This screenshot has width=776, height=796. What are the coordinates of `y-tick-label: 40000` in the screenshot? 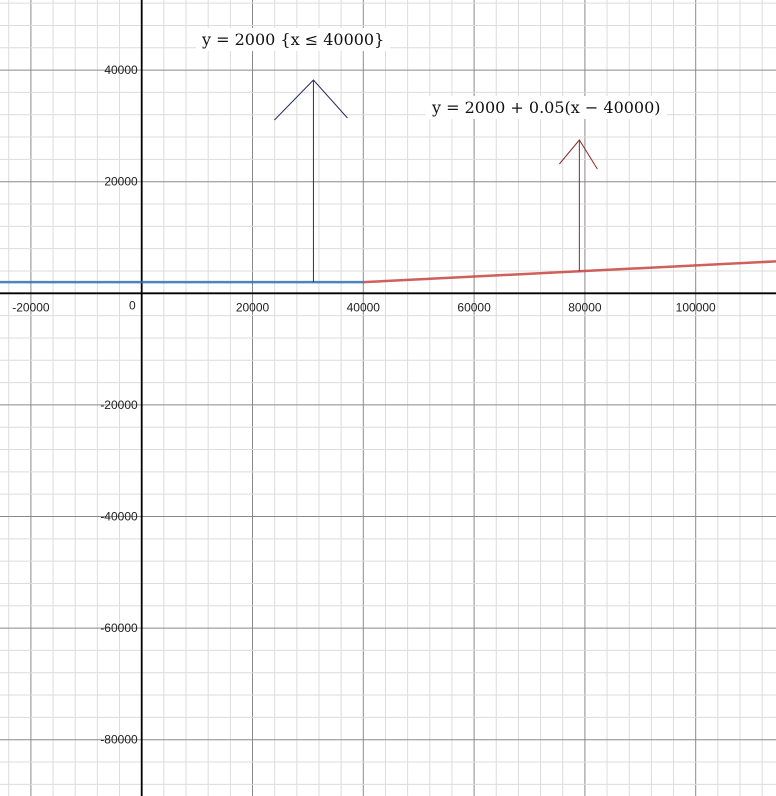 It's located at (121, 70).